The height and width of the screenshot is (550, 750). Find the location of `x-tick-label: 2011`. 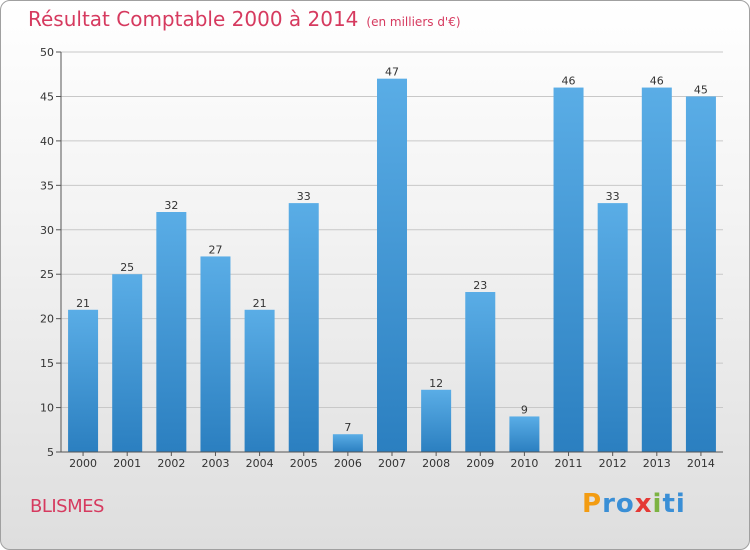

x-tick-label: 2011 is located at coordinates (569, 463).